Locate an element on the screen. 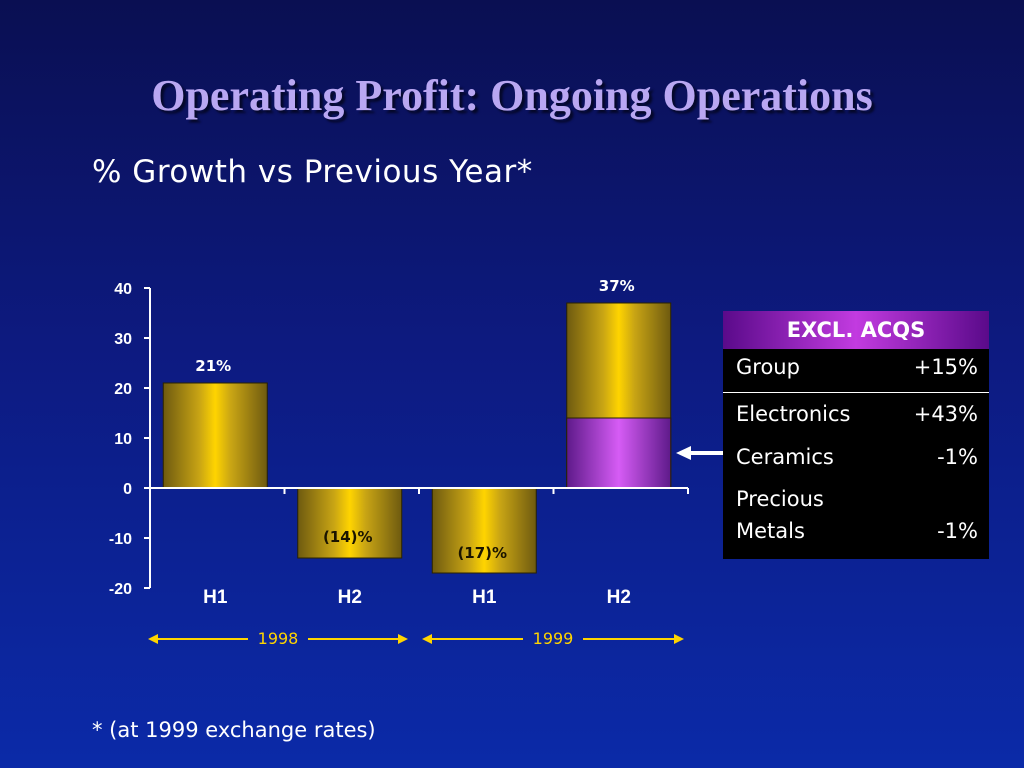 This screenshot has height=768, width=1024. data-label: 37% is located at coordinates (617, 286).